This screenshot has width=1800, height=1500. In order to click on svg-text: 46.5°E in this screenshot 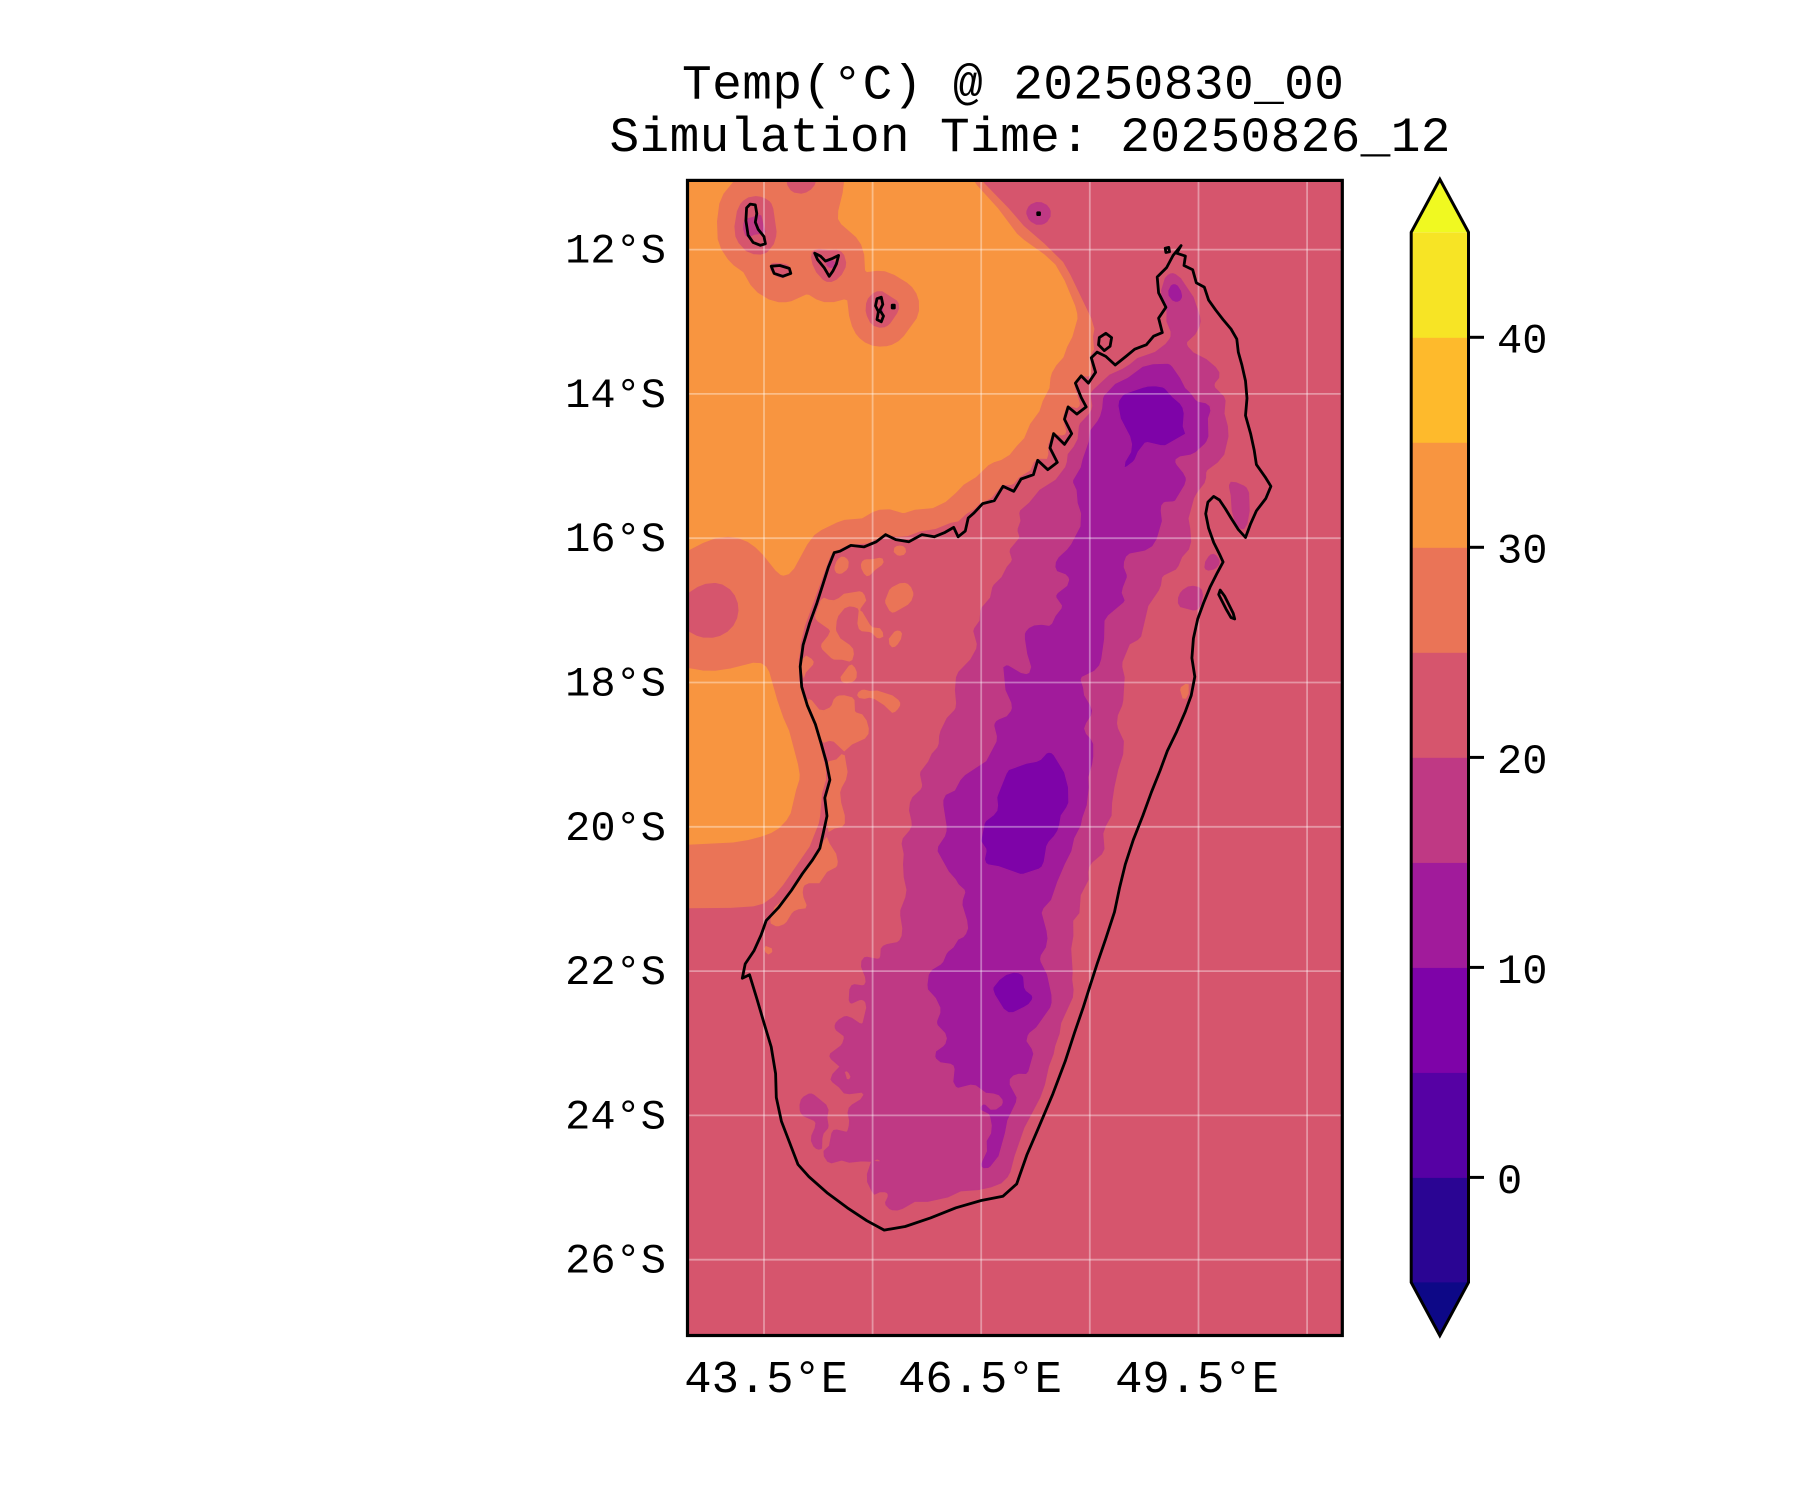, I will do `click(980, 1380)`.